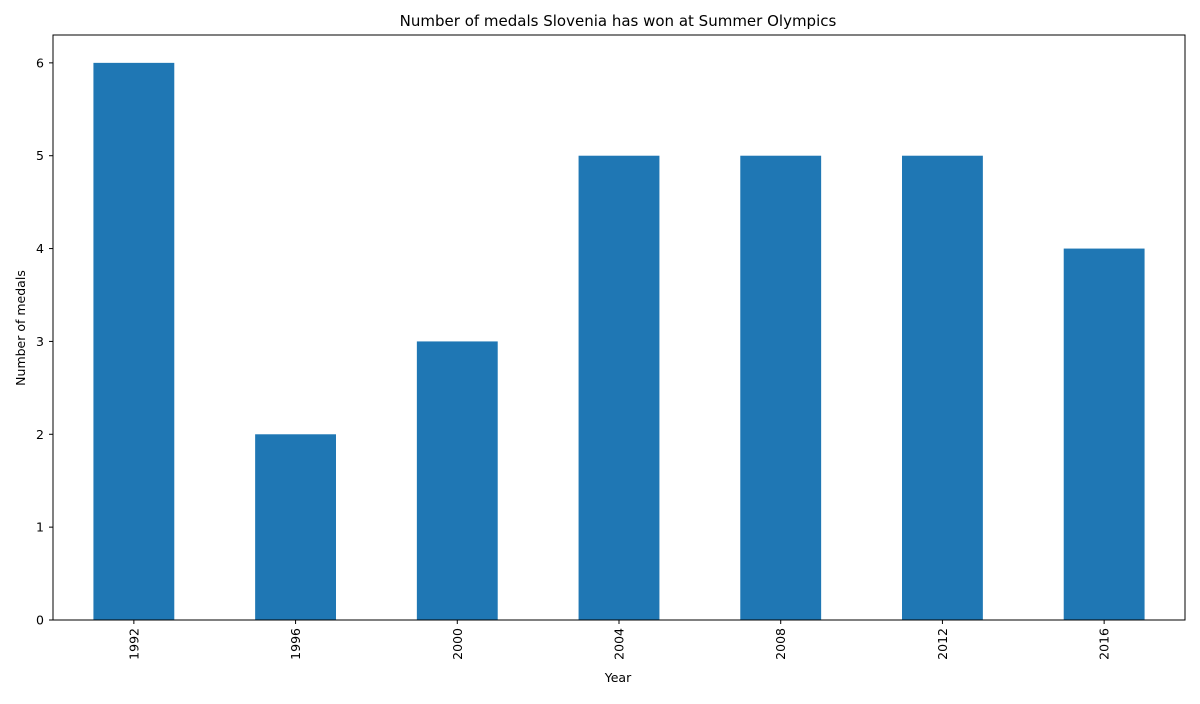  What do you see at coordinates (40, 434) in the screenshot?
I see `y-tick-label: 2` at bounding box center [40, 434].